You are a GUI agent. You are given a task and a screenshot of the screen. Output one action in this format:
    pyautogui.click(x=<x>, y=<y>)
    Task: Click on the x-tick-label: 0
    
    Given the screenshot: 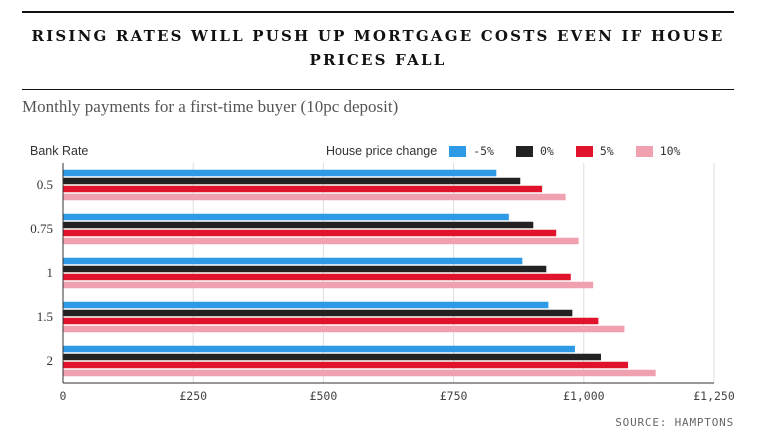 What is the action you would take?
    pyautogui.click(x=63, y=396)
    